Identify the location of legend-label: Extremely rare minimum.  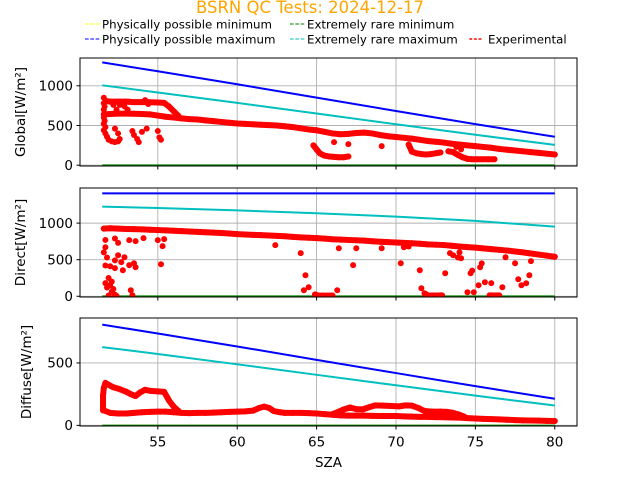
(380, 25).